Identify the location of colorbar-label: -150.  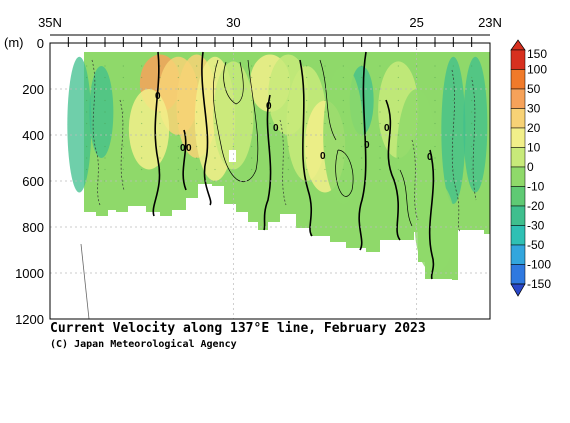
(539, 284).